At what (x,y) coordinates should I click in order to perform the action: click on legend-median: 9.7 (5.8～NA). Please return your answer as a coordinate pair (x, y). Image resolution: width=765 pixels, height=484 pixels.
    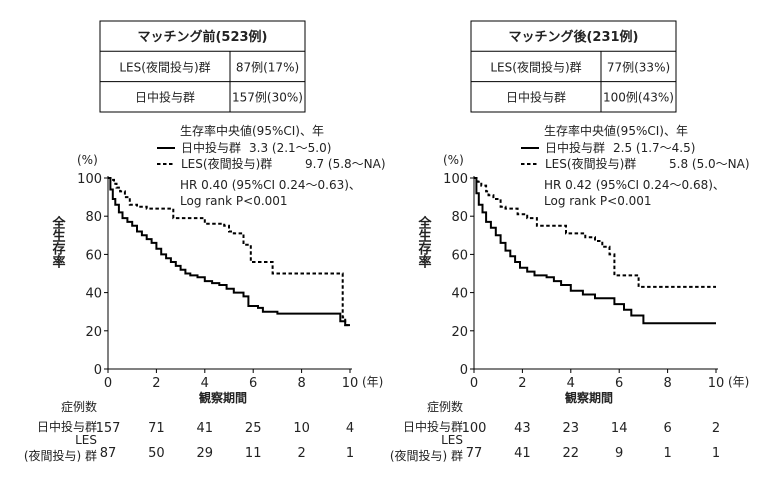
    Looking at the image, I should click on (345, 164).